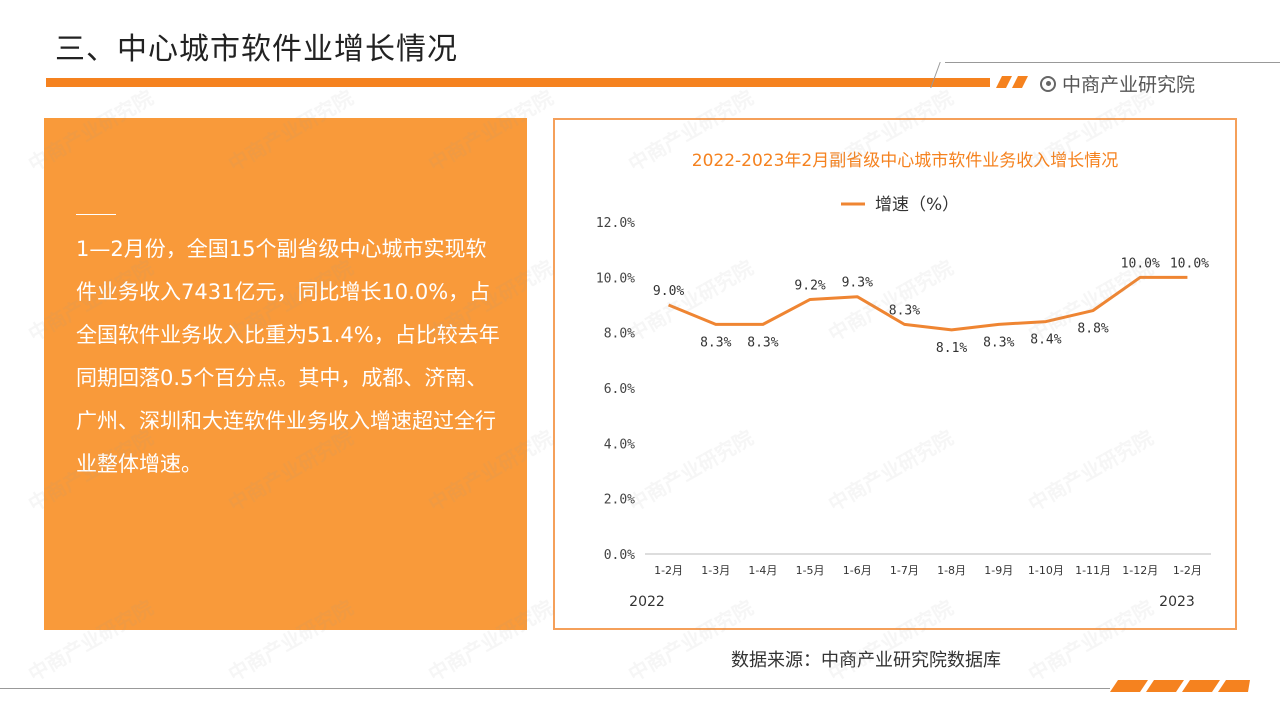 The image size is (1280, 720). Describe the element at coordinates (1129, 85) in the screenshot. I see `logo-text: 中商产业研究院` at that location.